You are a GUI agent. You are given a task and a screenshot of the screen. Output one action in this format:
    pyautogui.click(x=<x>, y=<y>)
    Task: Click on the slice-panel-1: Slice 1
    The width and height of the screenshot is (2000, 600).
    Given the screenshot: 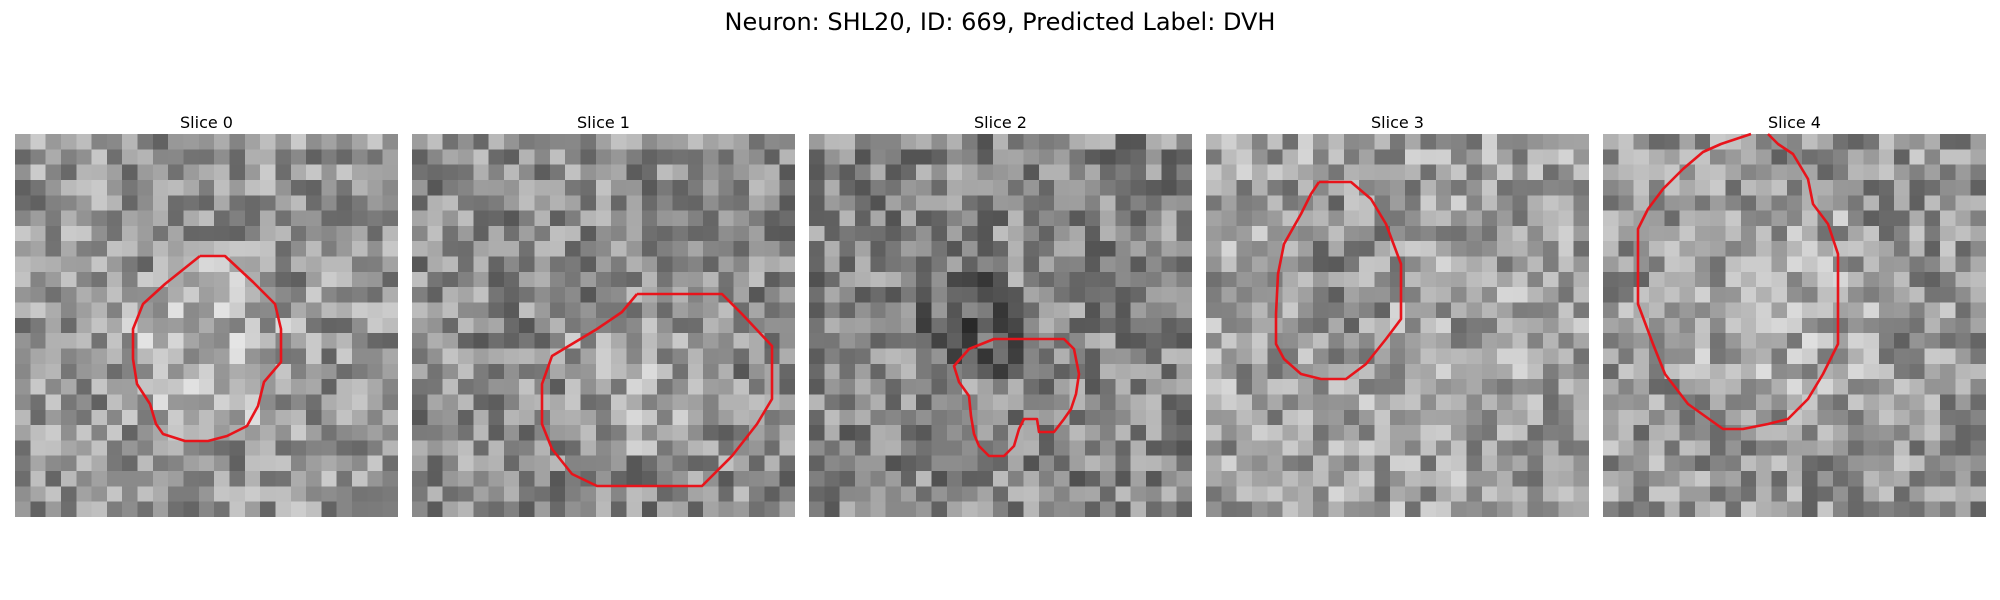 What is the action you would take?
    pyautogui.click(x=603, y=314)
    